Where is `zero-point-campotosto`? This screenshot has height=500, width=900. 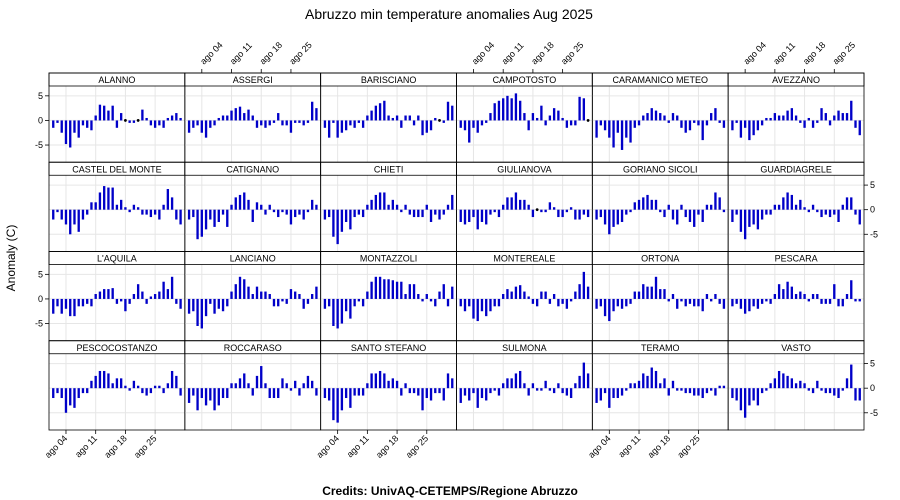
zero-point-campotosto is located at coordinates (588, 120).